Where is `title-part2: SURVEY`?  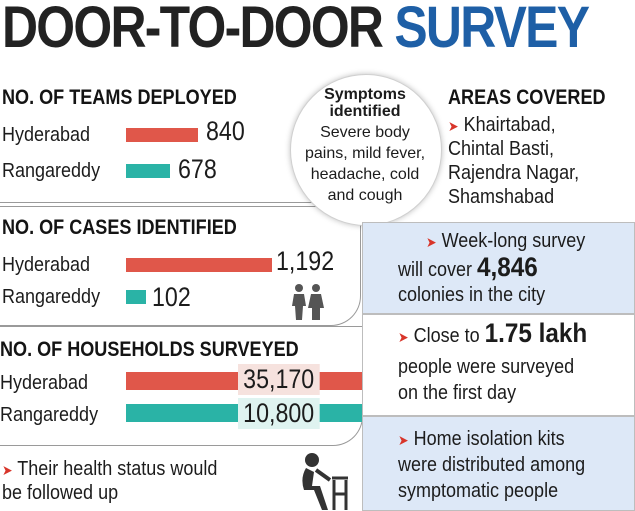 title-part2: SURVEY is located at coordinates (492, 30).